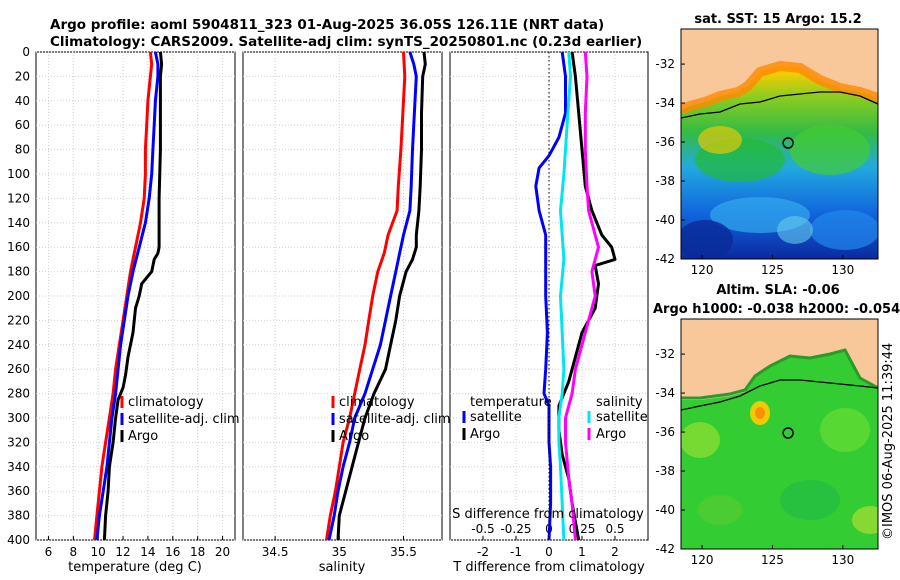 This screenshot has width=900, height=580. What do you see at coordinates (147, 552) in the screenshot?
I see `x-tick-label: 14` at bounding box center [147, 552].